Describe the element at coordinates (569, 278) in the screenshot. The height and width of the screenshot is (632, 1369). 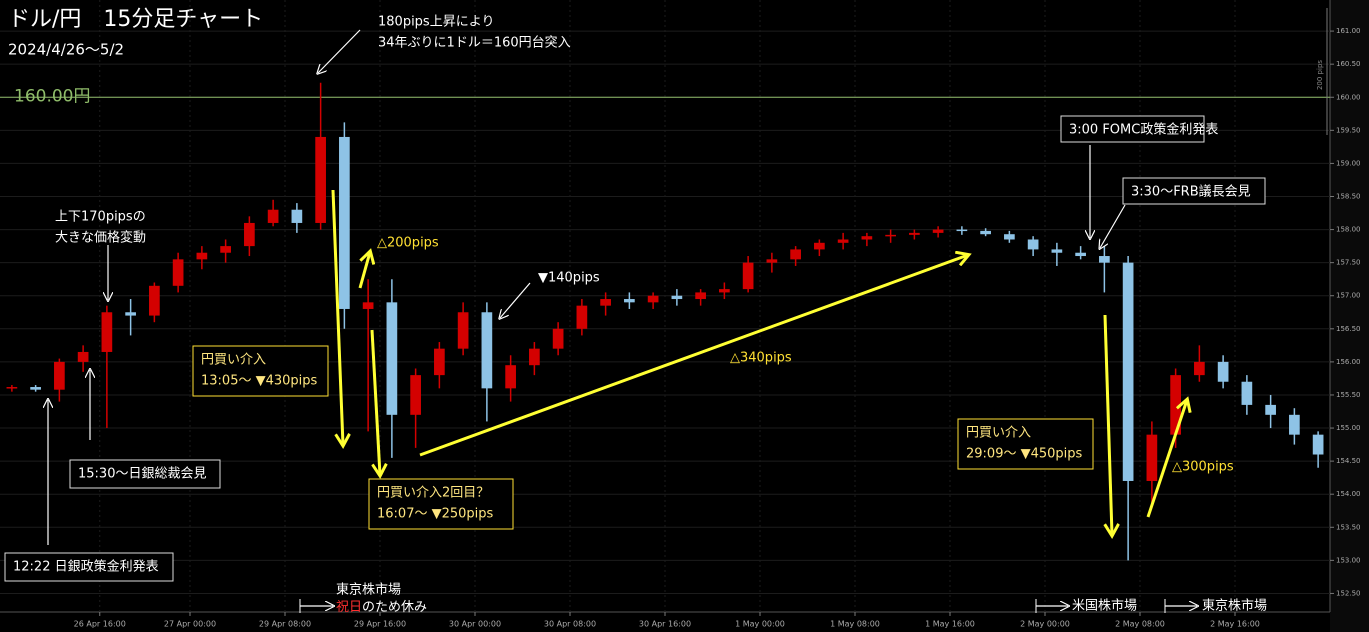
I see `annotation: ▼140pips` at that location.